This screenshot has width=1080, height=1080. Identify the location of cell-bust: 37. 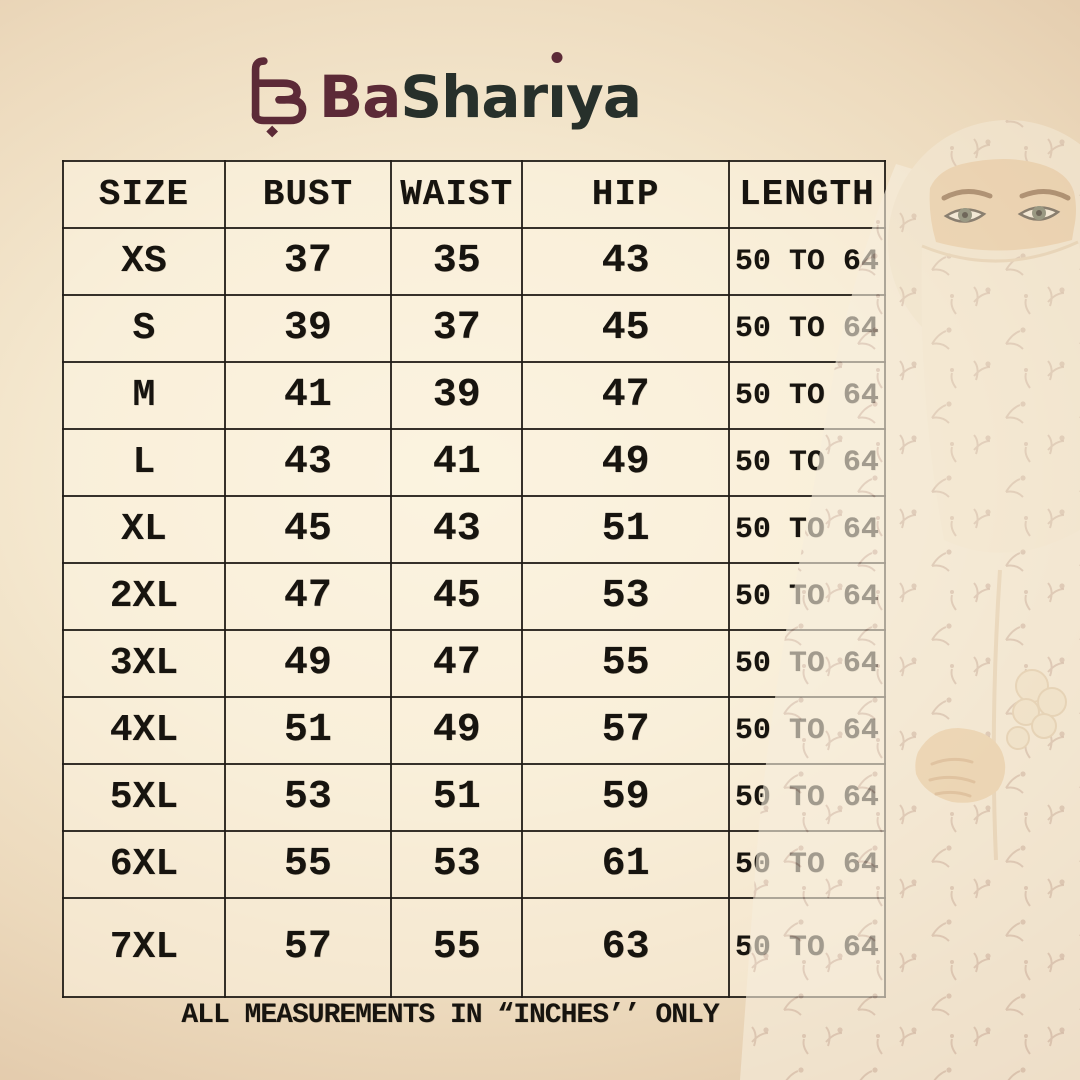
(307, 261).